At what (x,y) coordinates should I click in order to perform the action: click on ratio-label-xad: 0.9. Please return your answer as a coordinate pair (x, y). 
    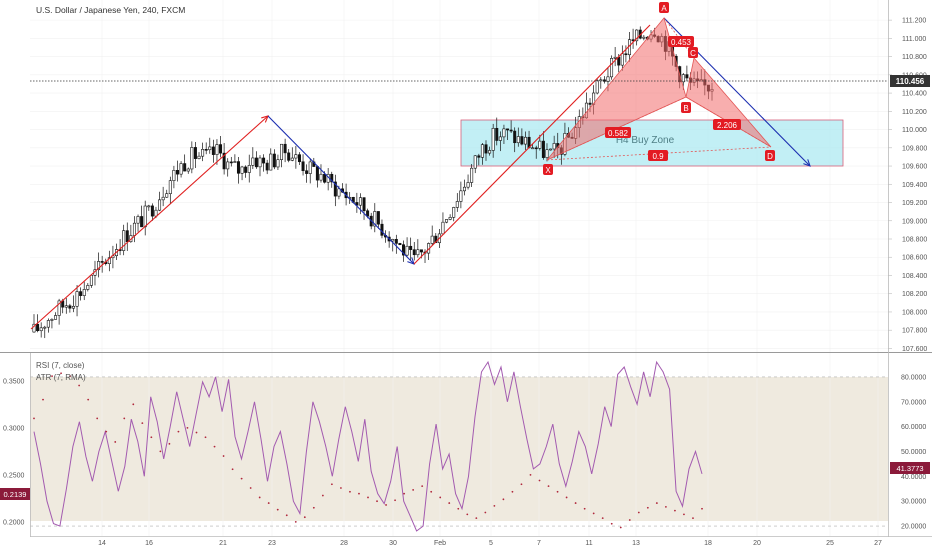
    Looking at the image, I should click on (658, 156).